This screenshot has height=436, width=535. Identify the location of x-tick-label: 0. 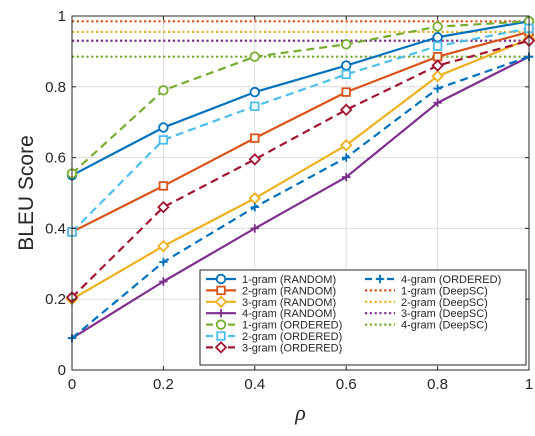
(72, 384).